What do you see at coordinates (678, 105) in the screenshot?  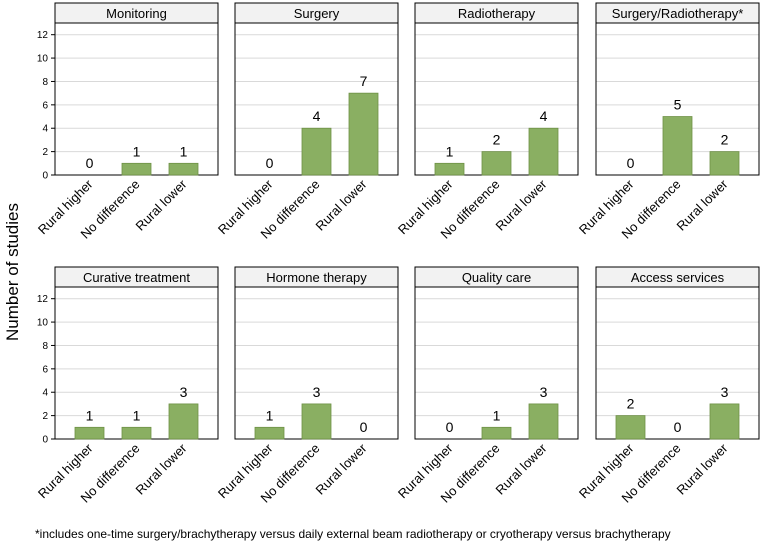 I see `data-label: 5` at bounding box center [678, 105].